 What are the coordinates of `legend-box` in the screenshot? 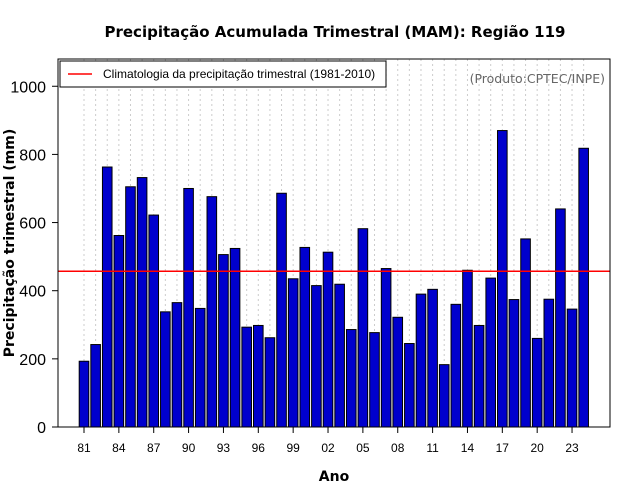 It's located at (223, 74).